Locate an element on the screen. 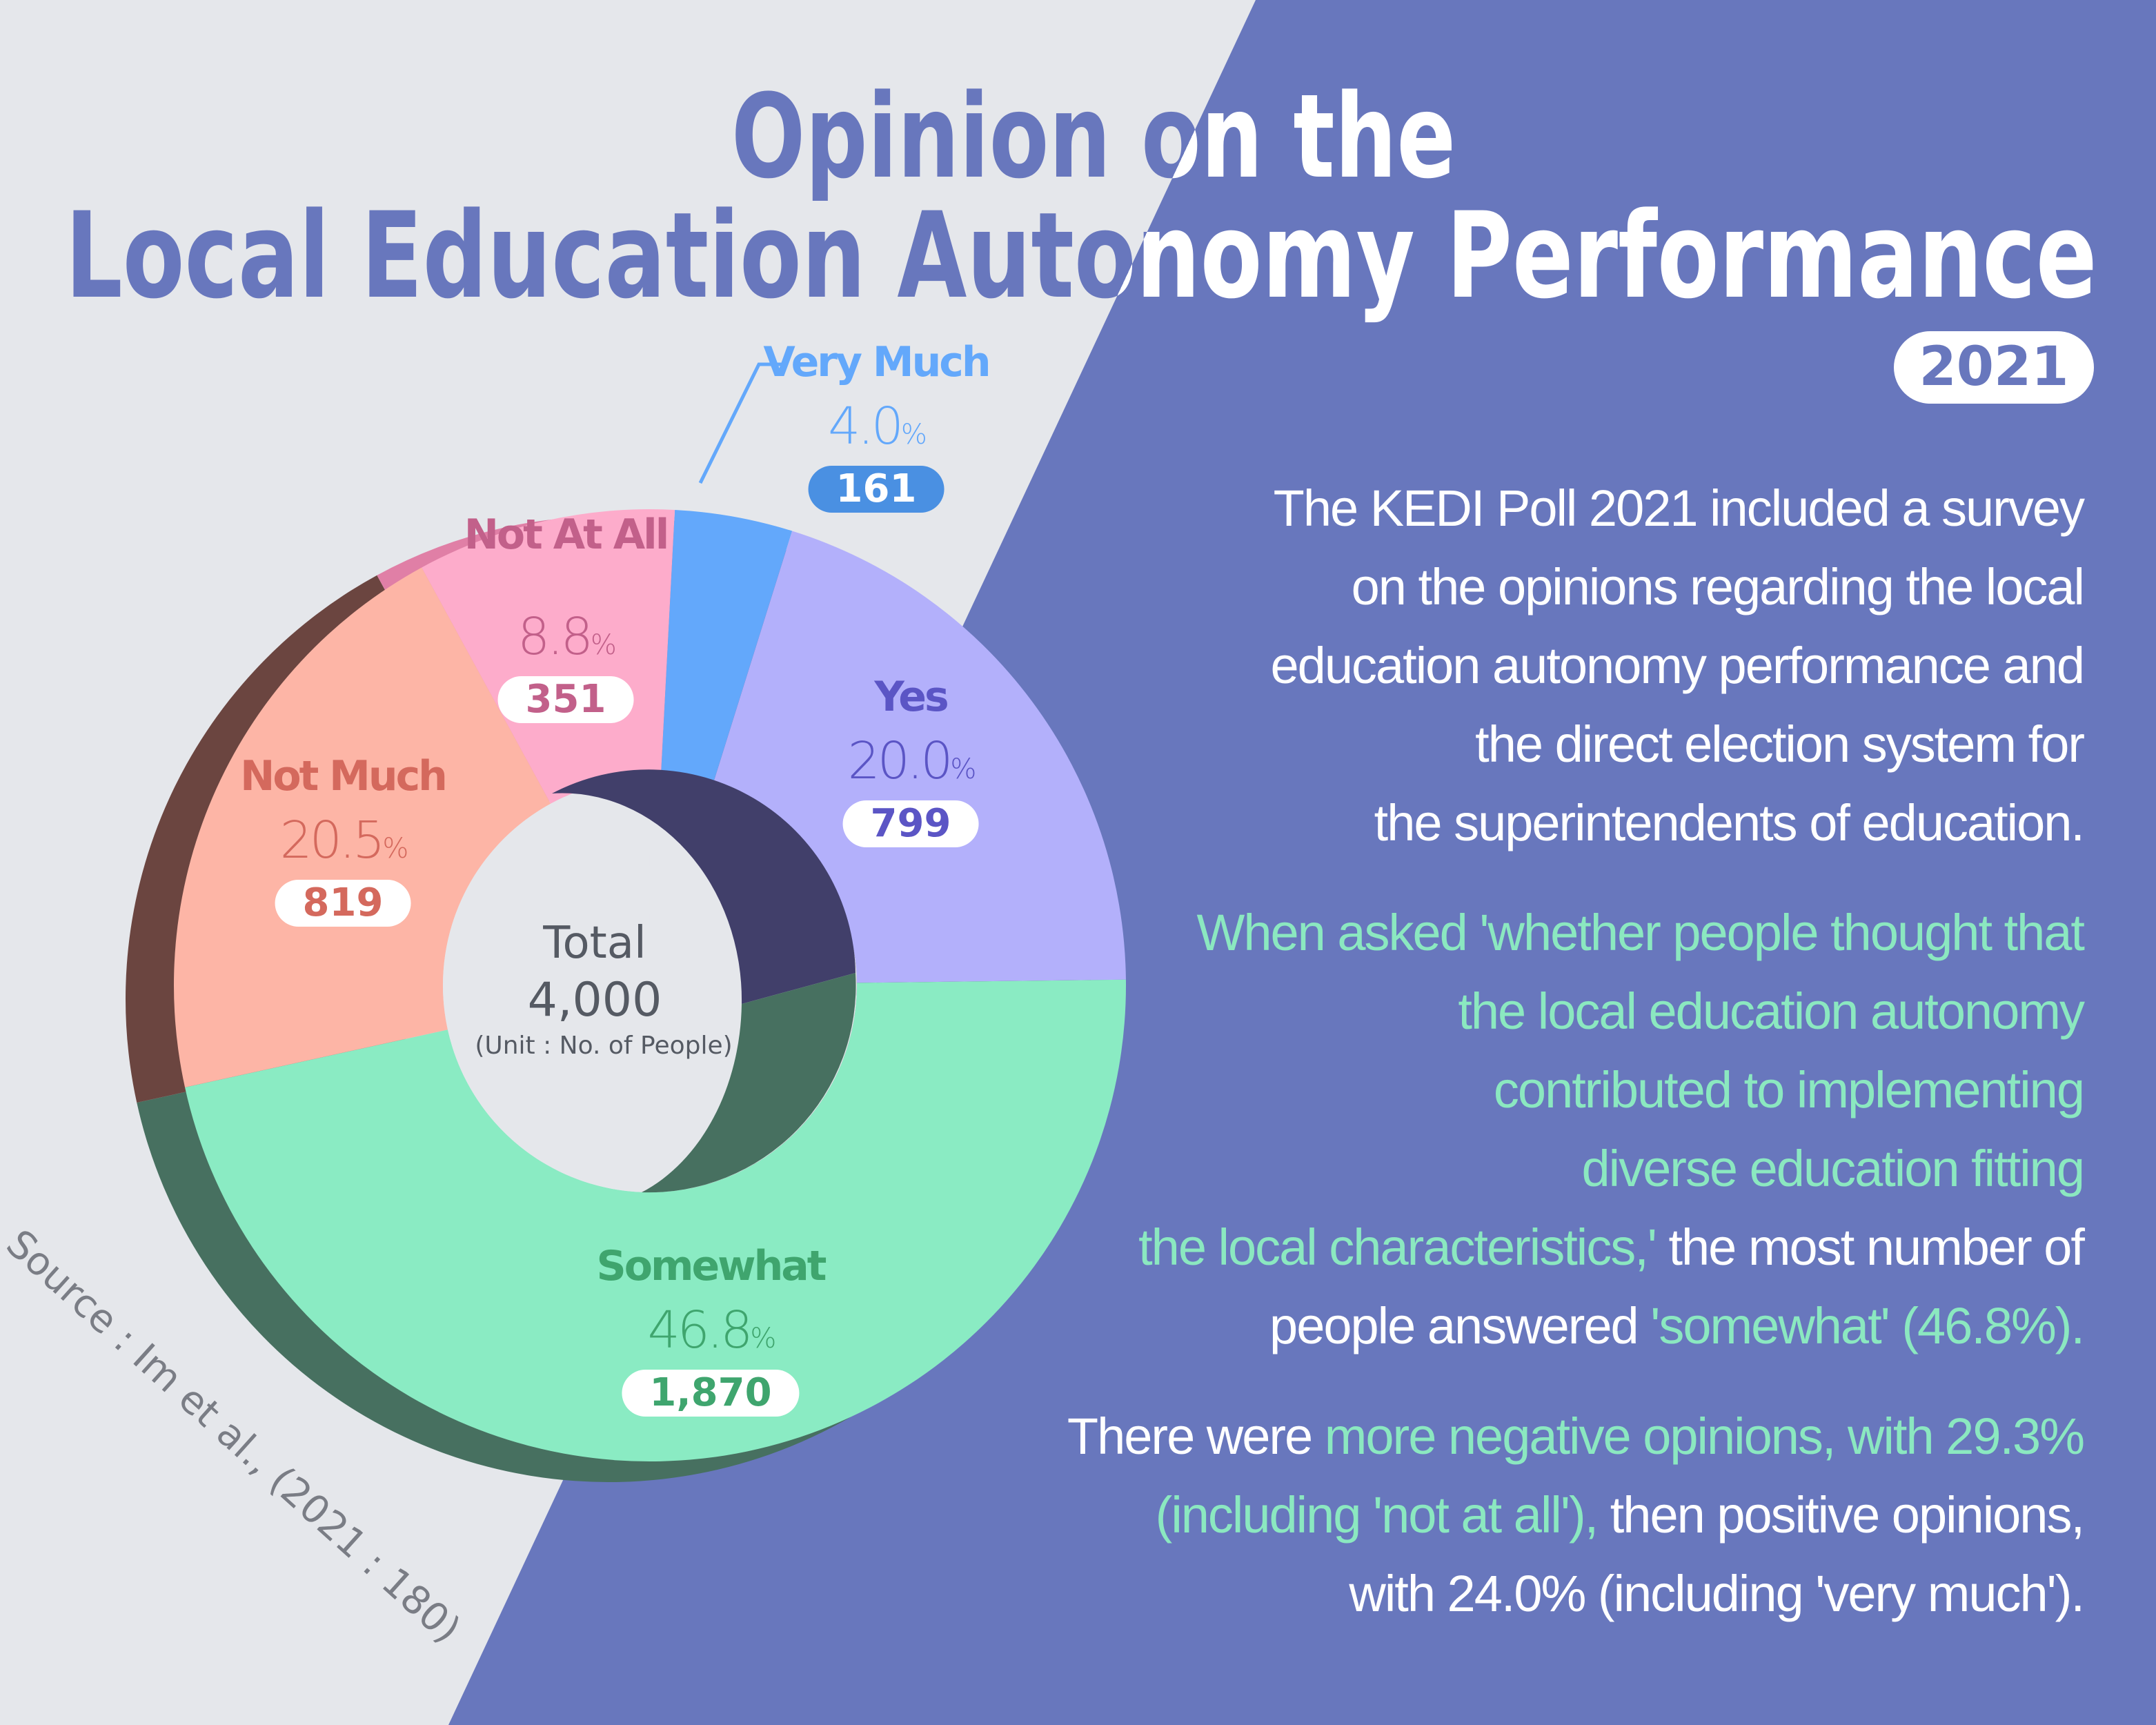 The image size is (2156, 1725). para2-line: people answered 'somewhat' (46.8%). is located at coordinates (1612, 1326).